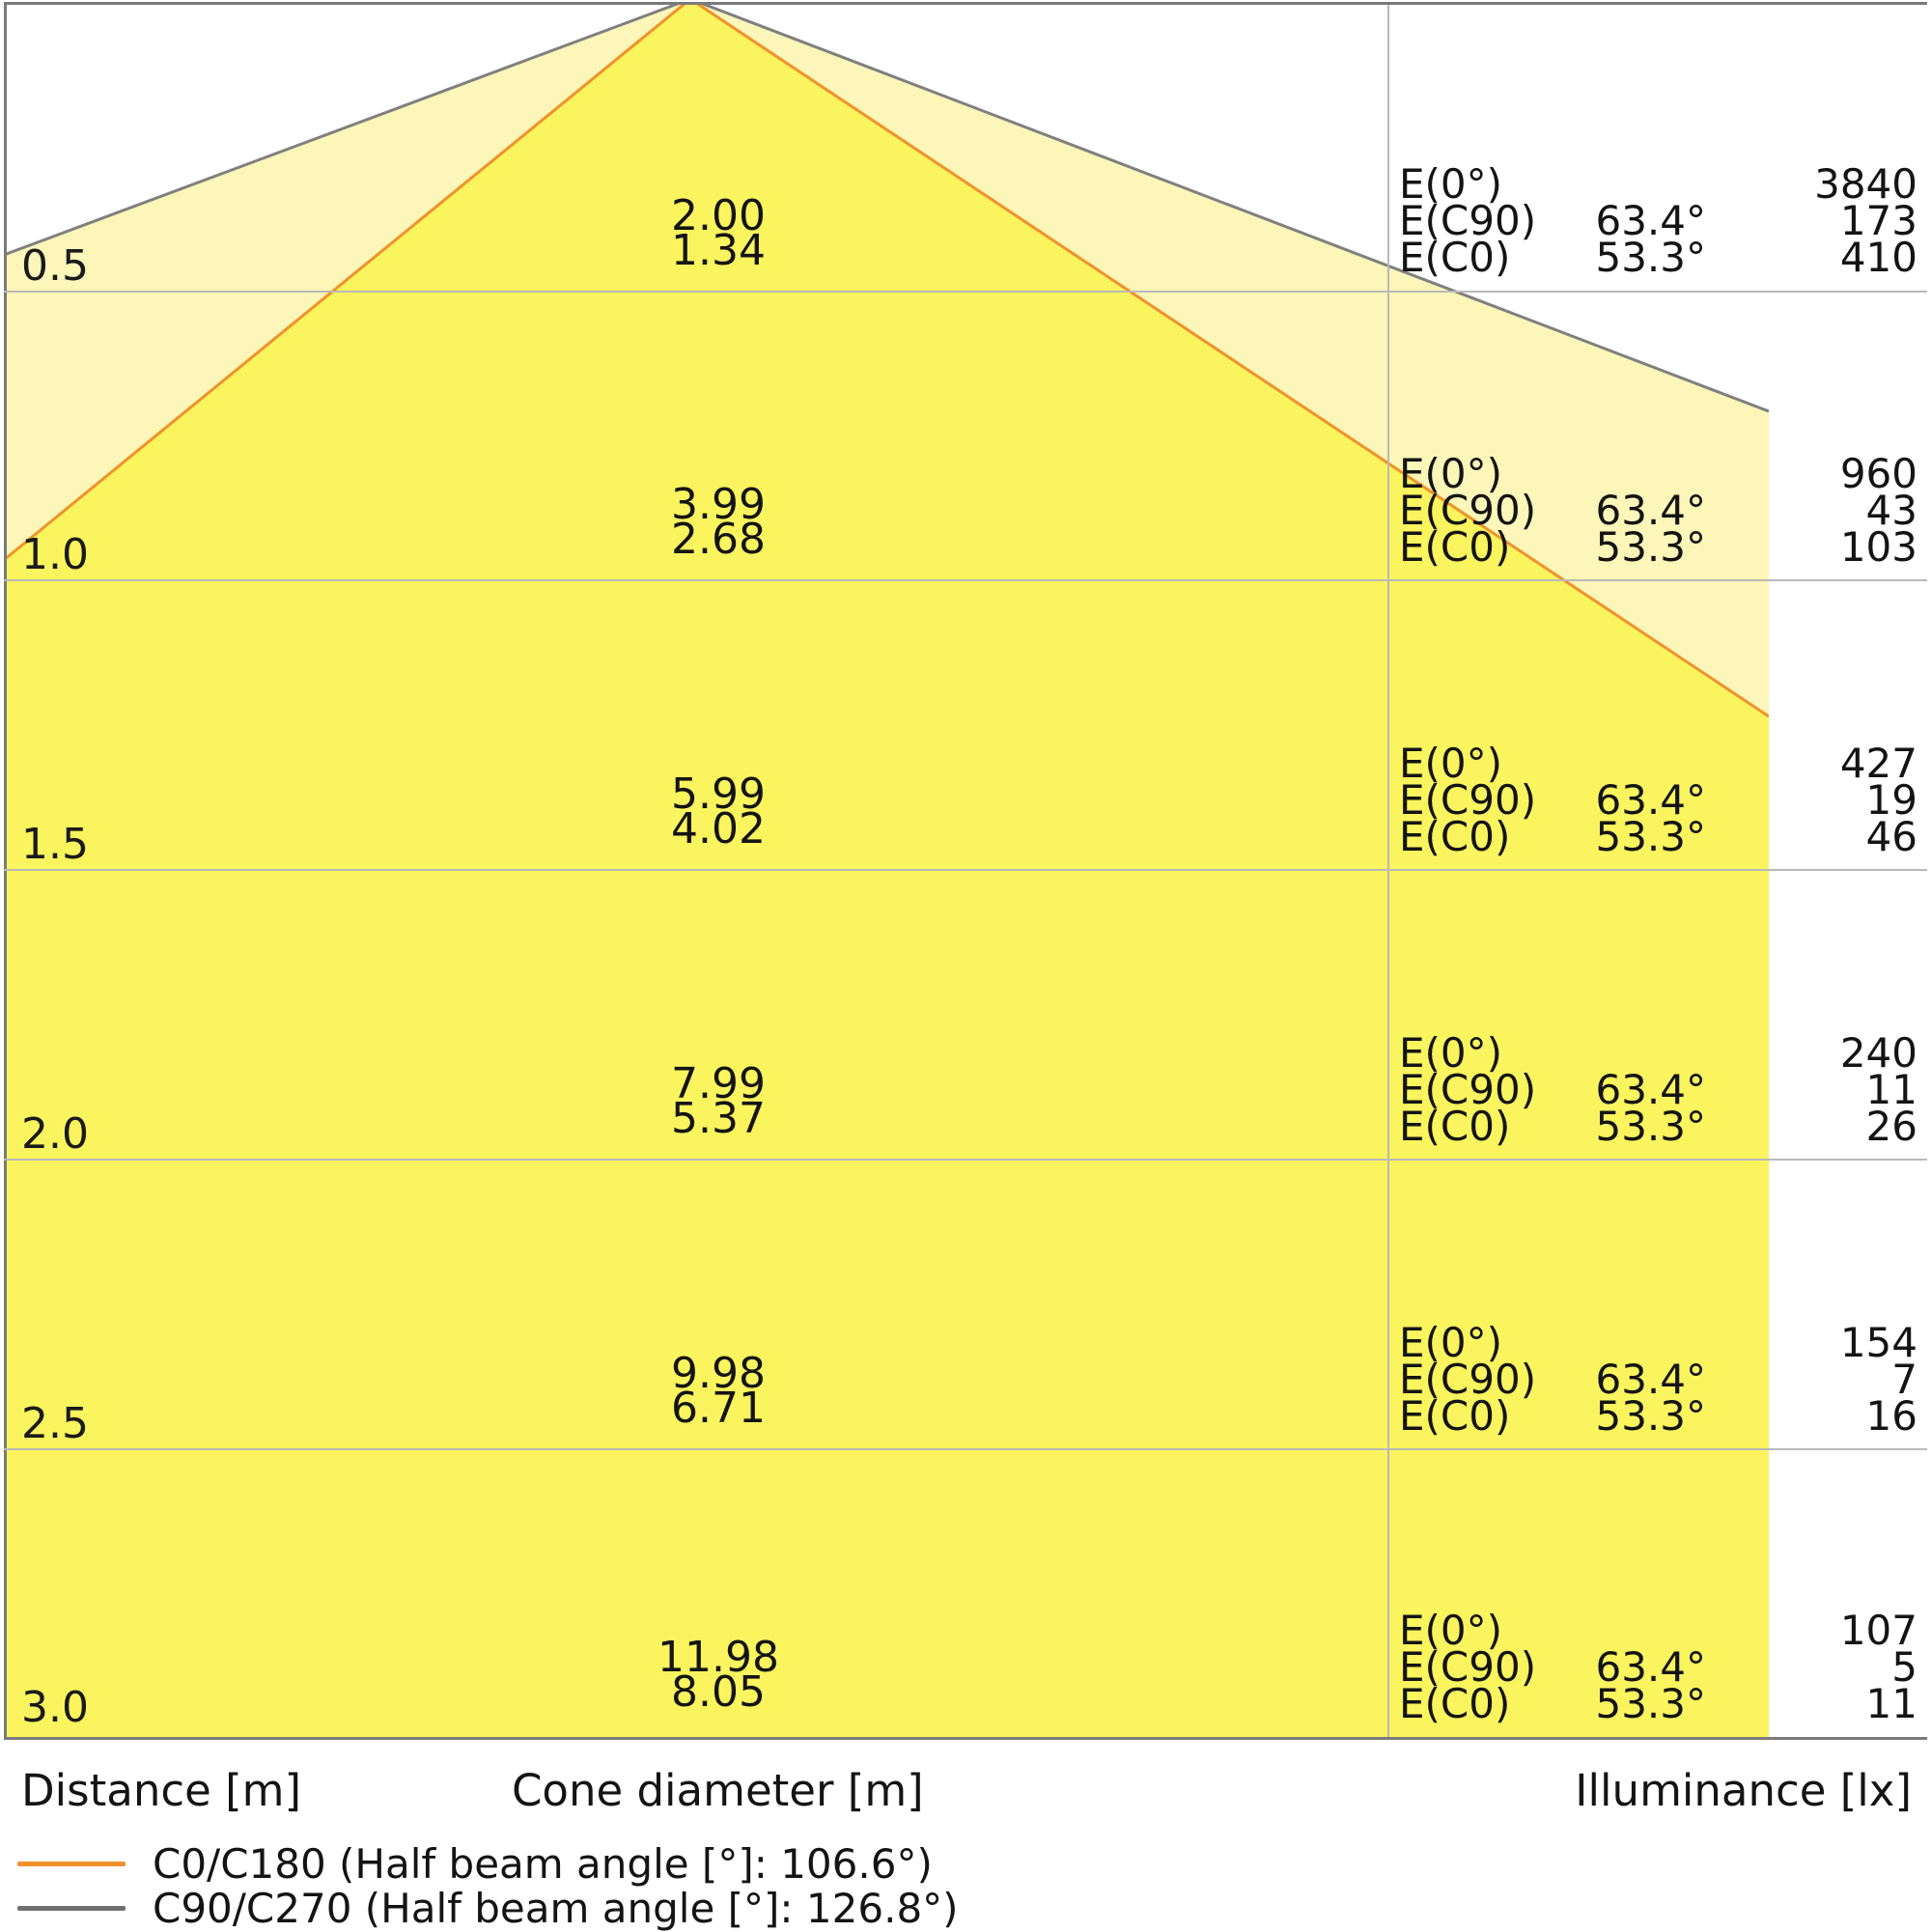 This screenshot has height=1932, width=1931. I want to click on table-border-bottom, so click(1657, 1739).